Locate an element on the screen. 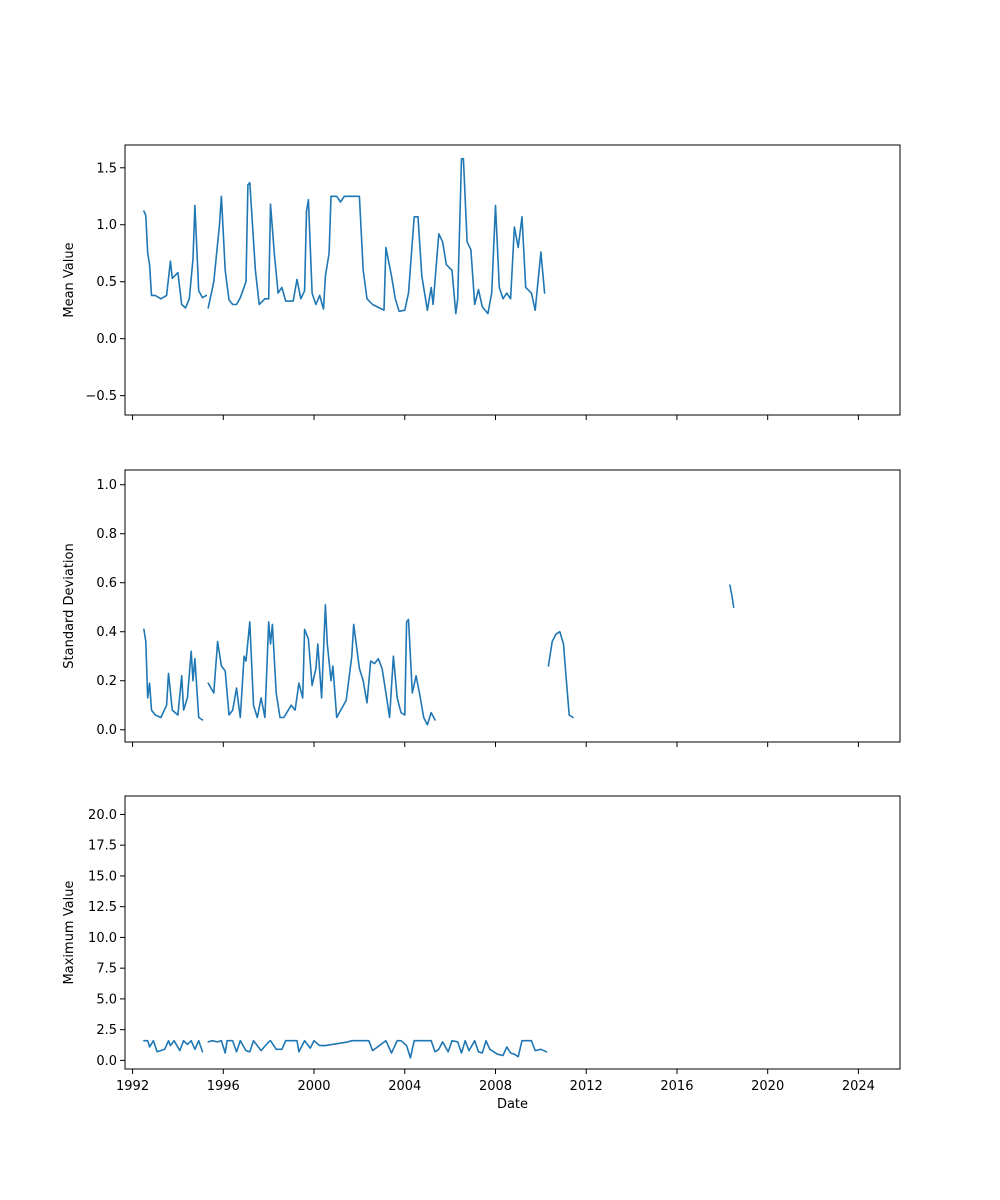 This screenshot has height=1200, width=1000. x-tick-label: 2004 is located at coordinates (404, 1086).